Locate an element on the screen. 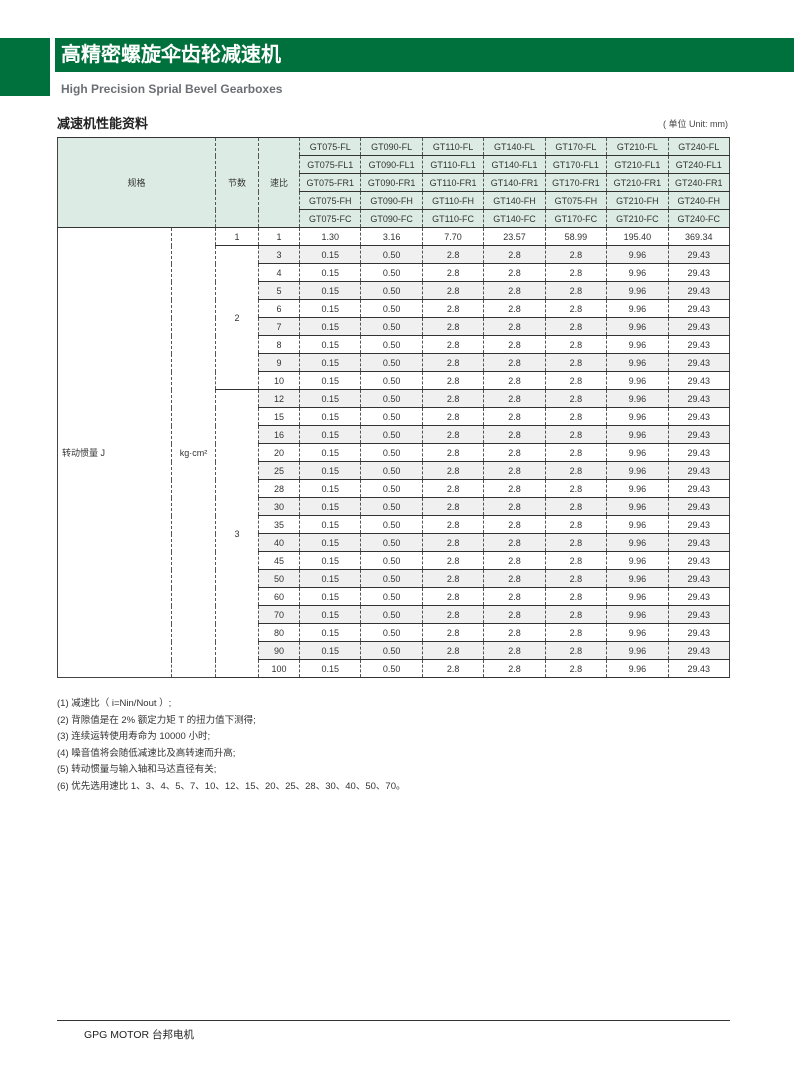 Image resolution: width=794 pixels, height=1077 pixels. value-cell: 1.30 is located at coordinates (330, 236).